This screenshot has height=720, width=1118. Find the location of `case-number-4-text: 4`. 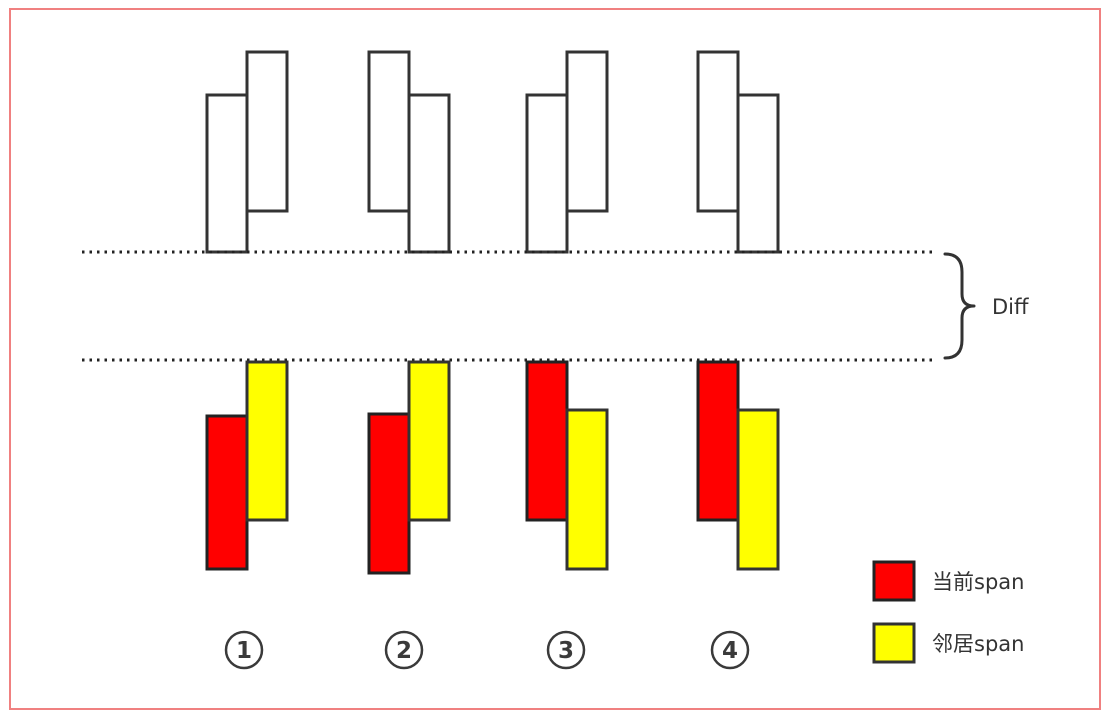

case-number-4-text: 4 is located at coordinates (730, 651).